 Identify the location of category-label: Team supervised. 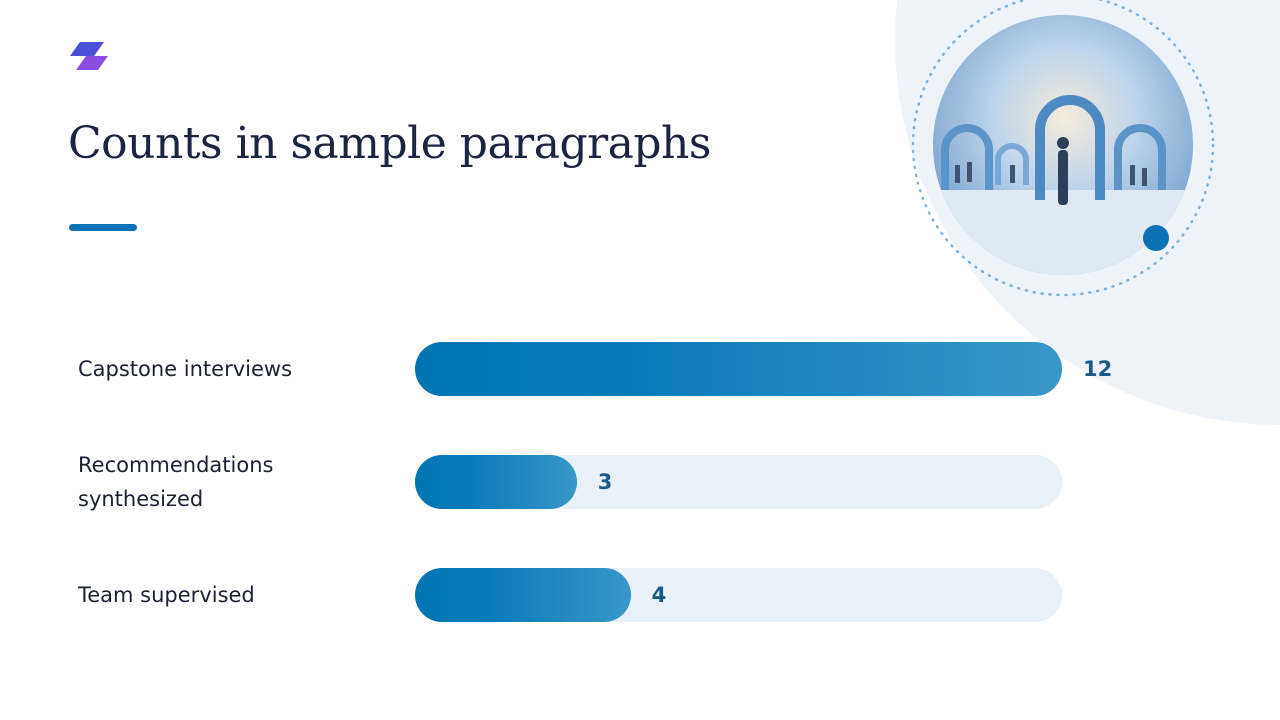
(166, 595).